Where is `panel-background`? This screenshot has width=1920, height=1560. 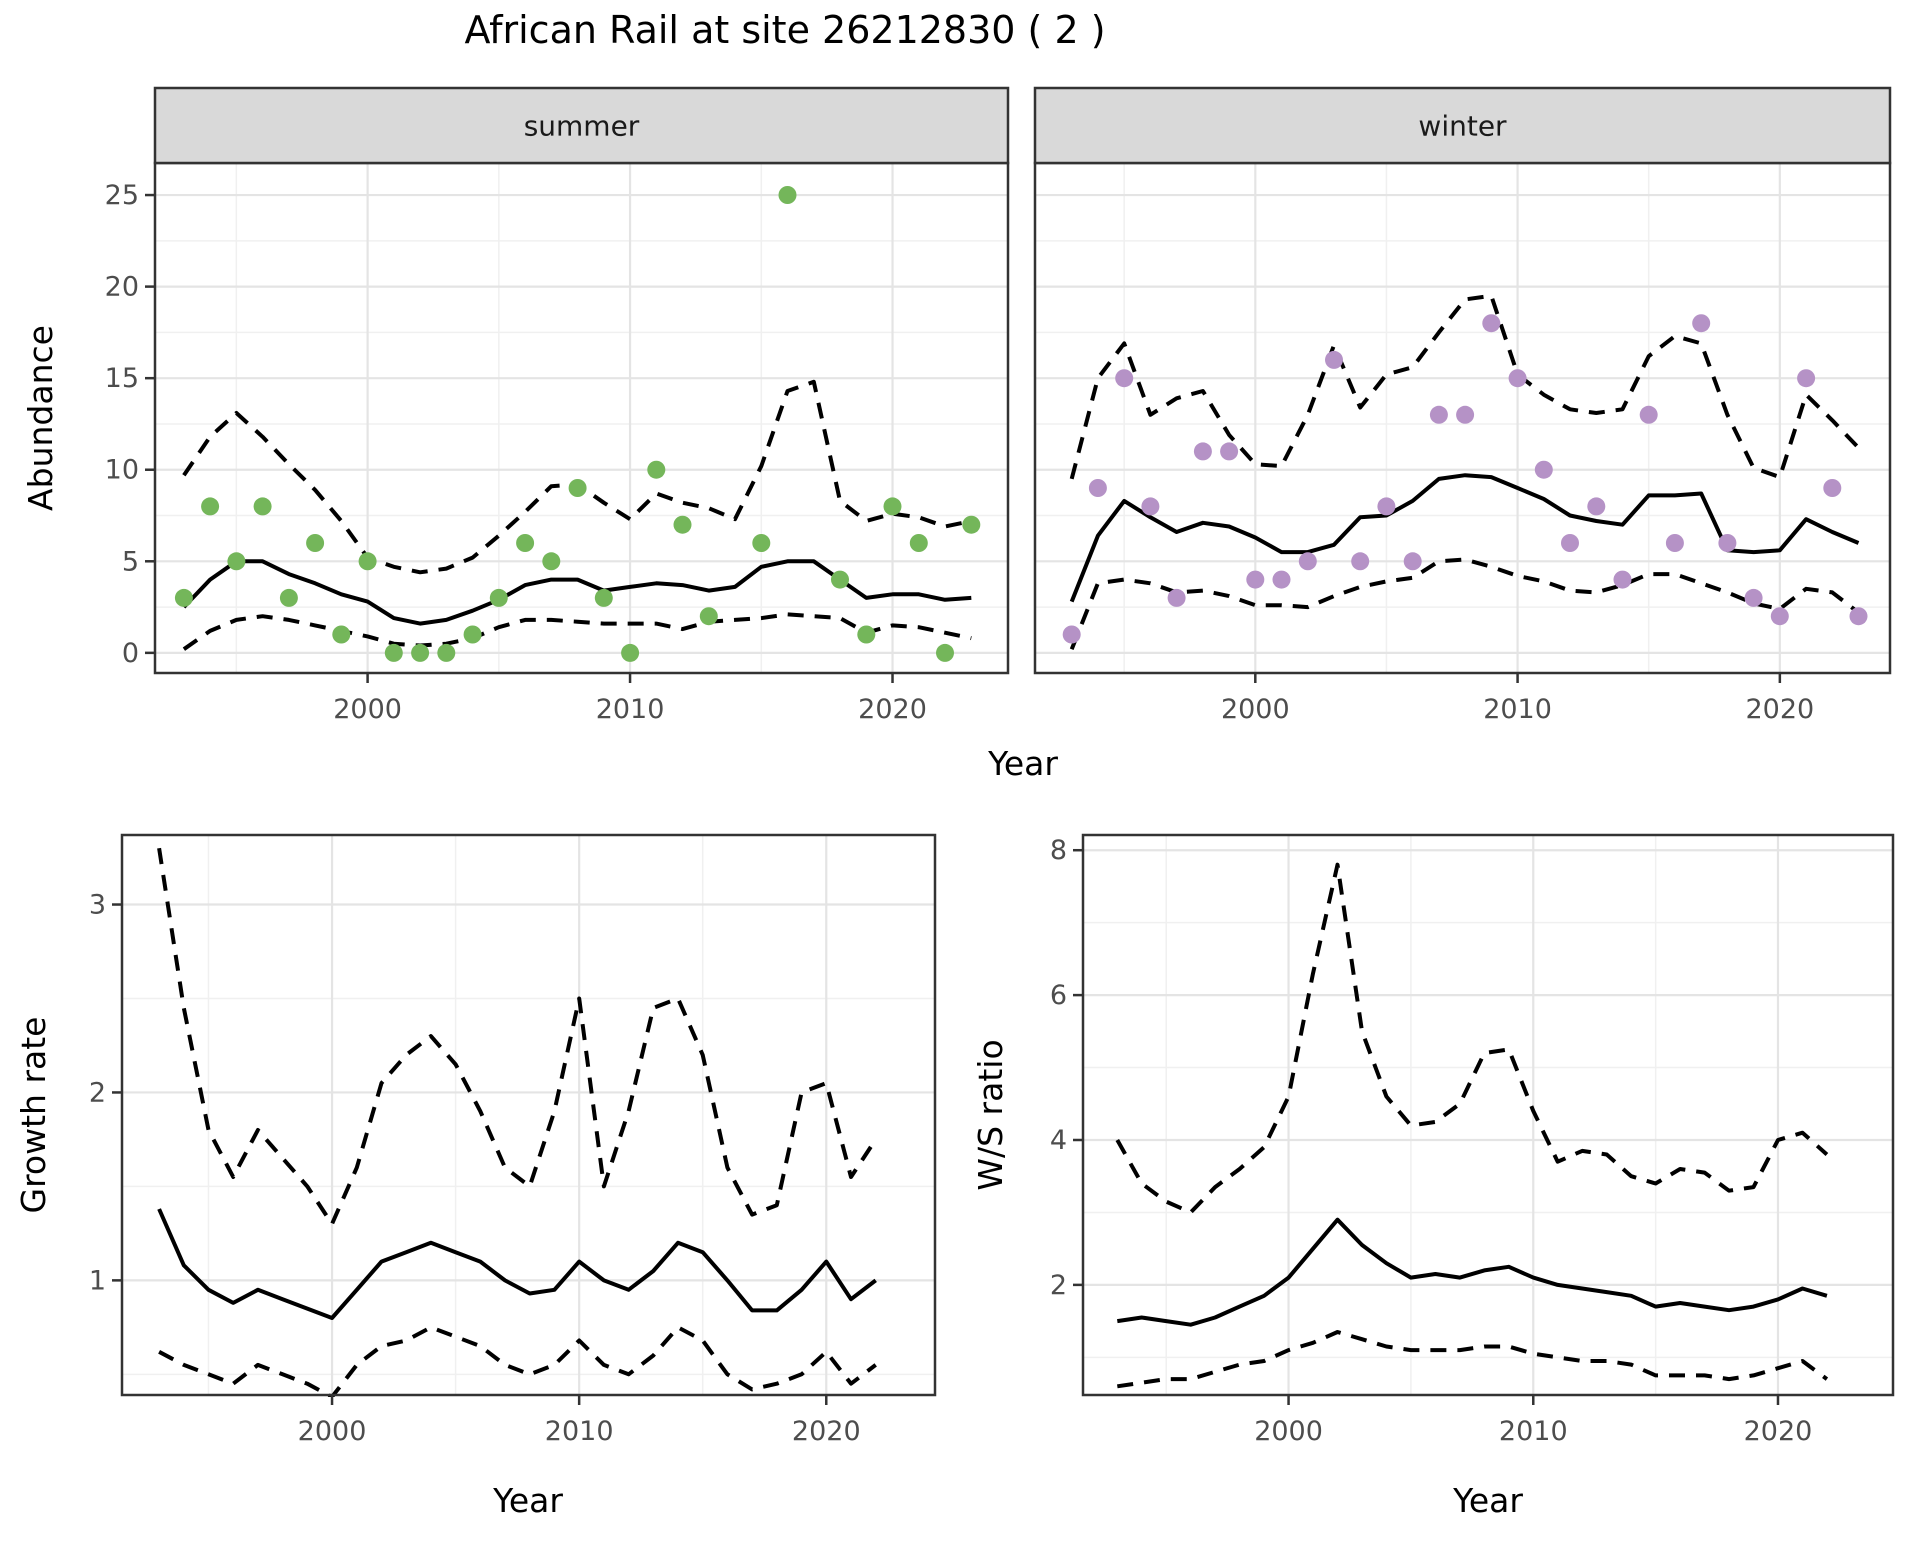 panel-background is located at coordinates (581, 418).